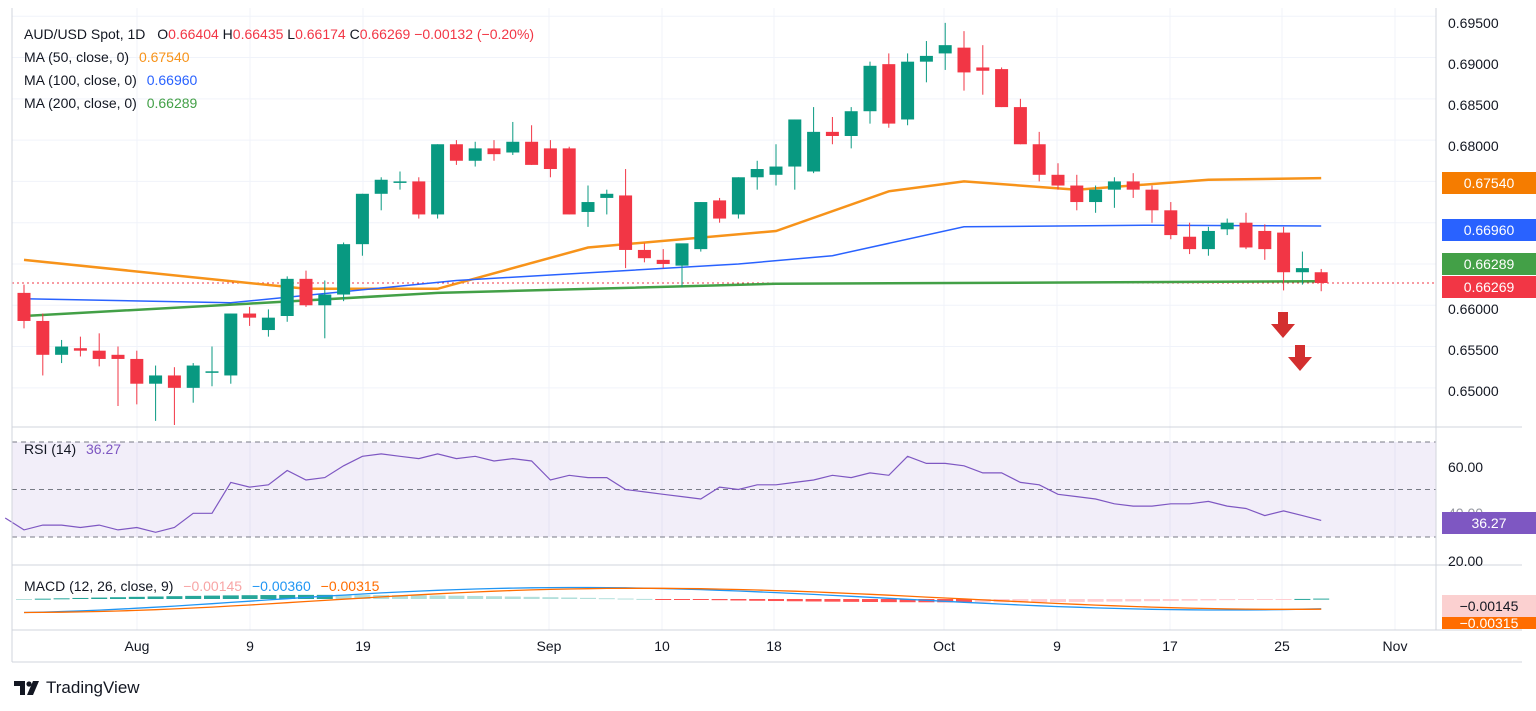  Describe the element at coordinates (672, 600) in the screenshot. I see `macd-signal-line` at that location.